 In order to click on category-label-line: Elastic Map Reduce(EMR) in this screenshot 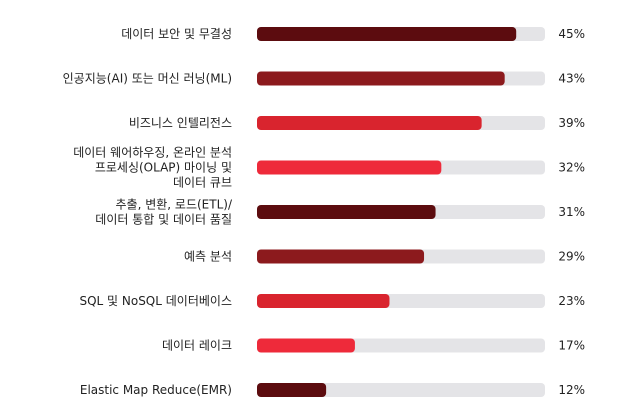, I will do `click(156, 390)`.